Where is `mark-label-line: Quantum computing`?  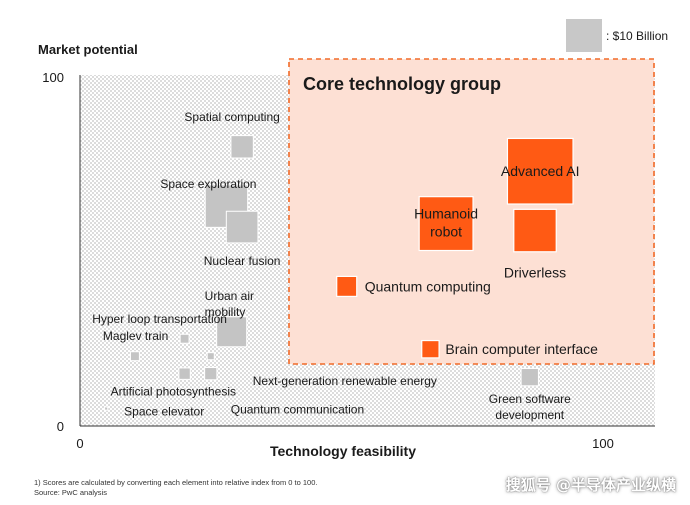 mark-label-line: Quantum computing is located at coordinates (428, 286).